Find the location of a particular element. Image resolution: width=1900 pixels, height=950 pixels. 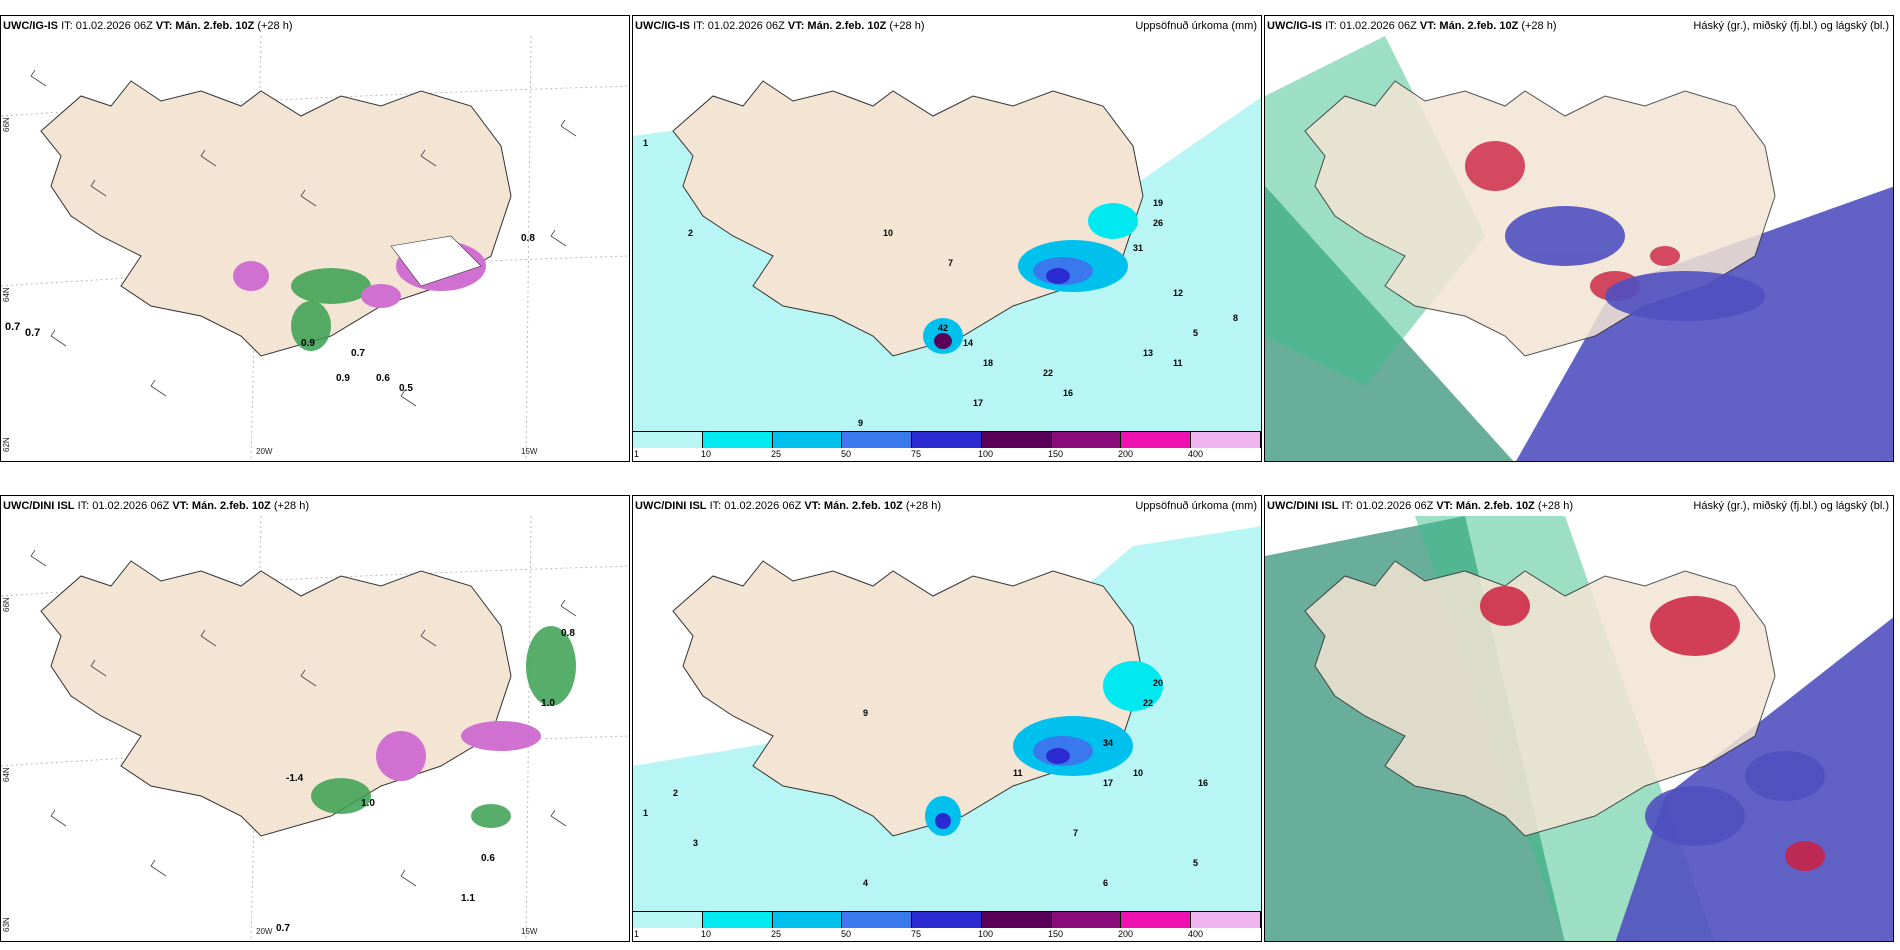

legend-tick: 25 is located at coordinates (776, 454).